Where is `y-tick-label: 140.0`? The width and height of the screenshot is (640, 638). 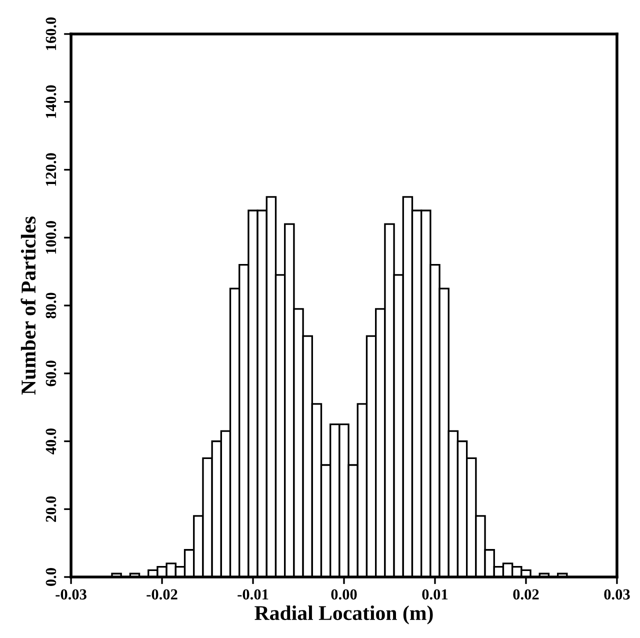 y-tick-label: 140.0 is located at coordinates (51, 101).